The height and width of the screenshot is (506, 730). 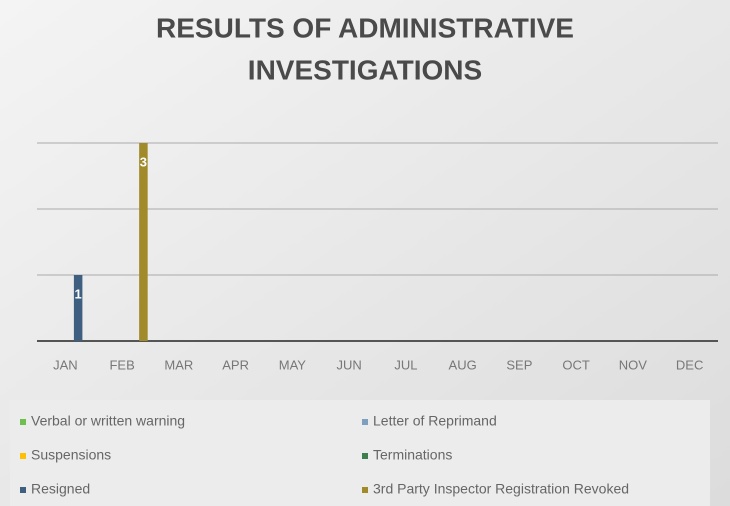 I want to click on x-tick-label: FEB, so click(x=121, y=364).